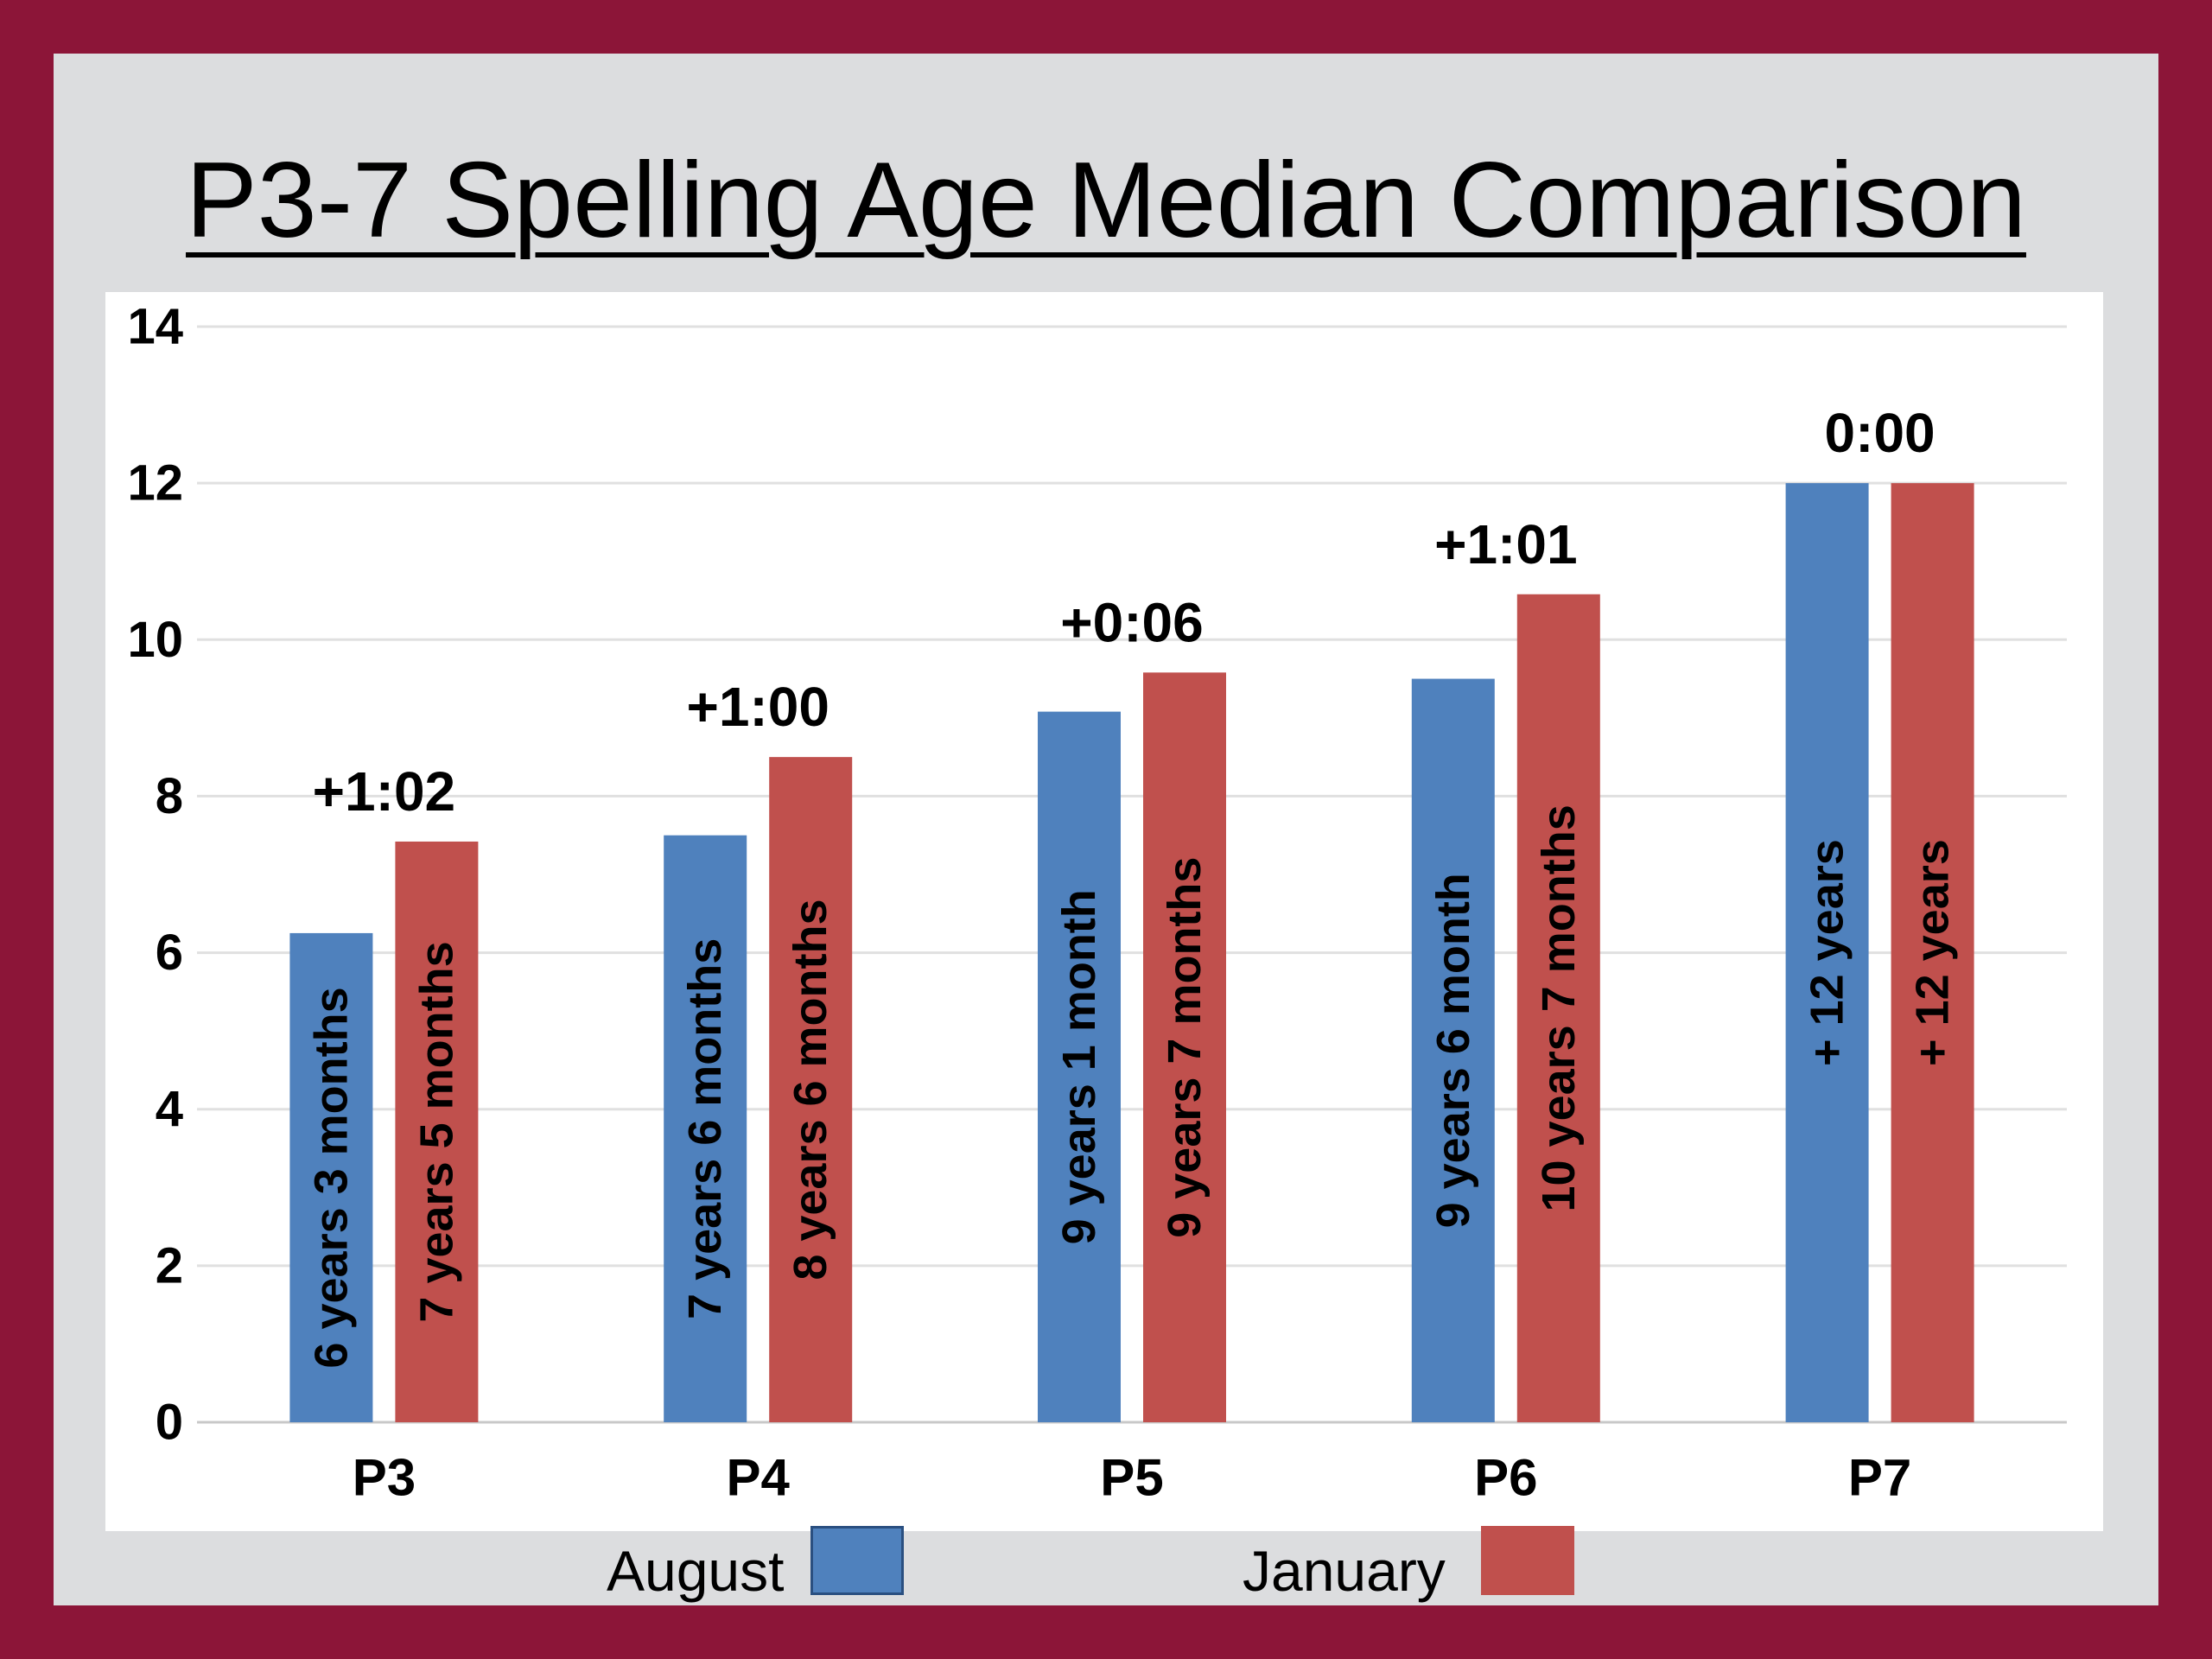 This screenshot has height=1659, width=2212. Describe the element at coordinates (1881, 433) in the screenshot. I see `difference-annotation: 0:00` at that location.